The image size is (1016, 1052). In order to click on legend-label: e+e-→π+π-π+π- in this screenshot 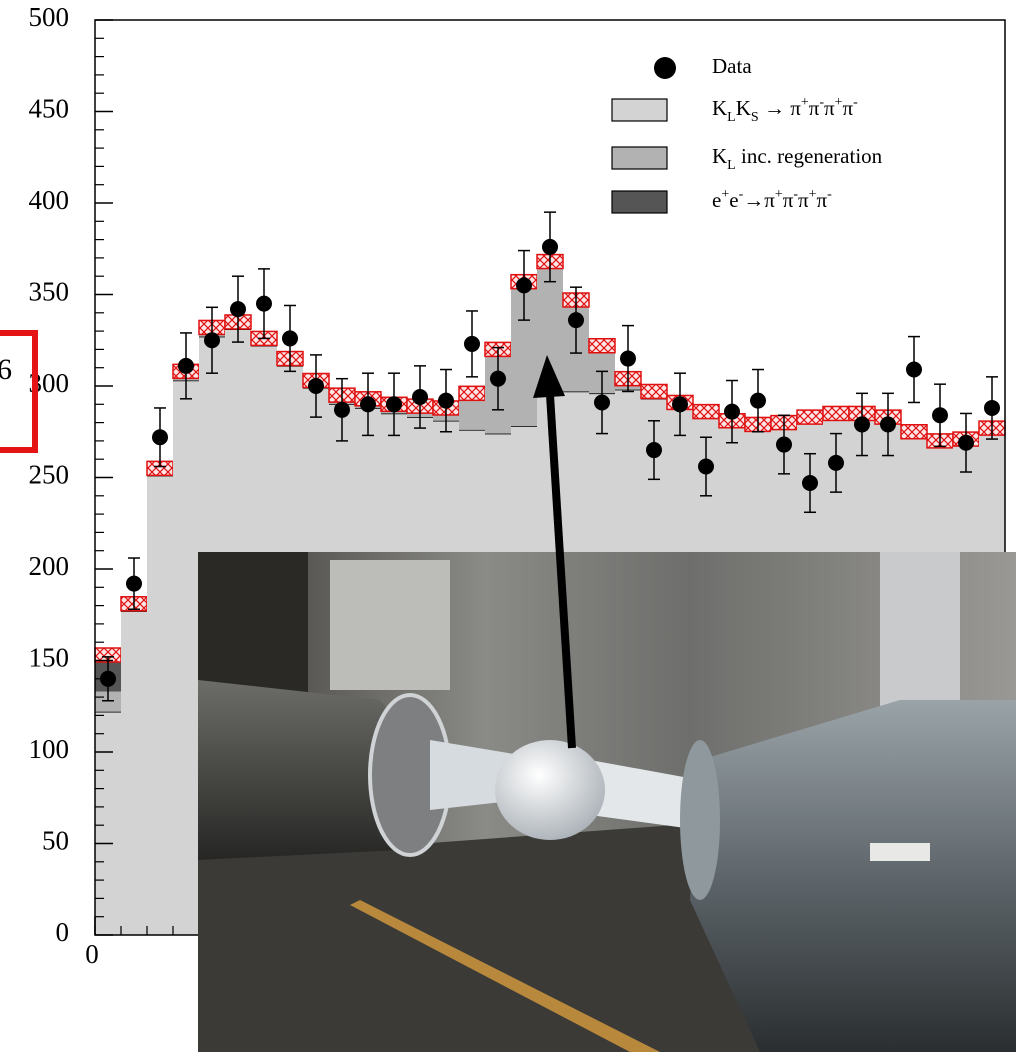, I will do `click(772, 199)`.